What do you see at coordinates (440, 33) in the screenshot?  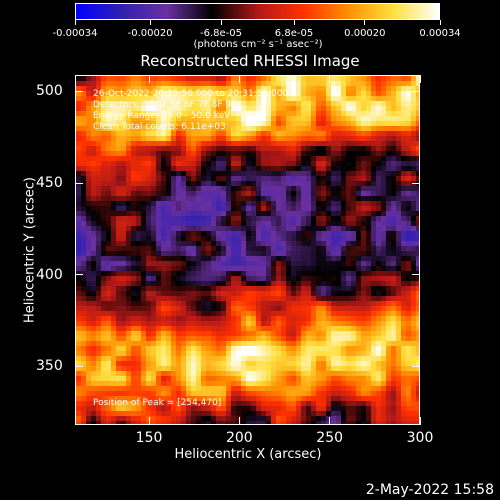 I see `colorbar-tick-label: 0.00034` at bounding box center [440, 33].